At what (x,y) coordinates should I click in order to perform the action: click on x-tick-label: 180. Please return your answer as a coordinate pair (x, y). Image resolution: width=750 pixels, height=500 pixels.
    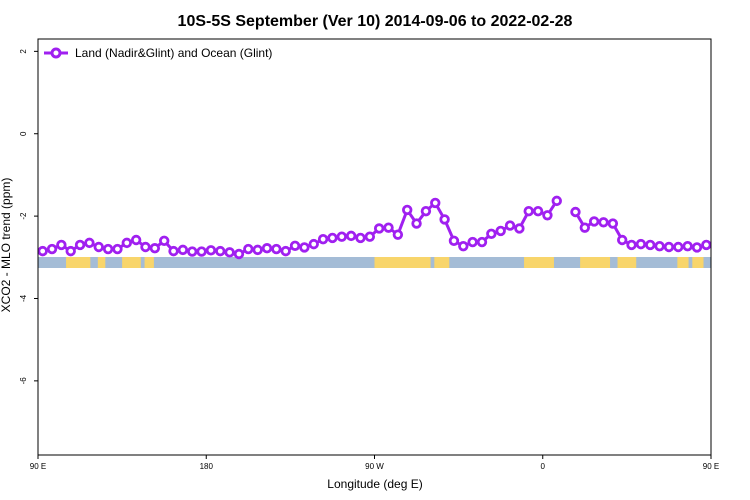
    Looking at the image, I should click on (207, 466).